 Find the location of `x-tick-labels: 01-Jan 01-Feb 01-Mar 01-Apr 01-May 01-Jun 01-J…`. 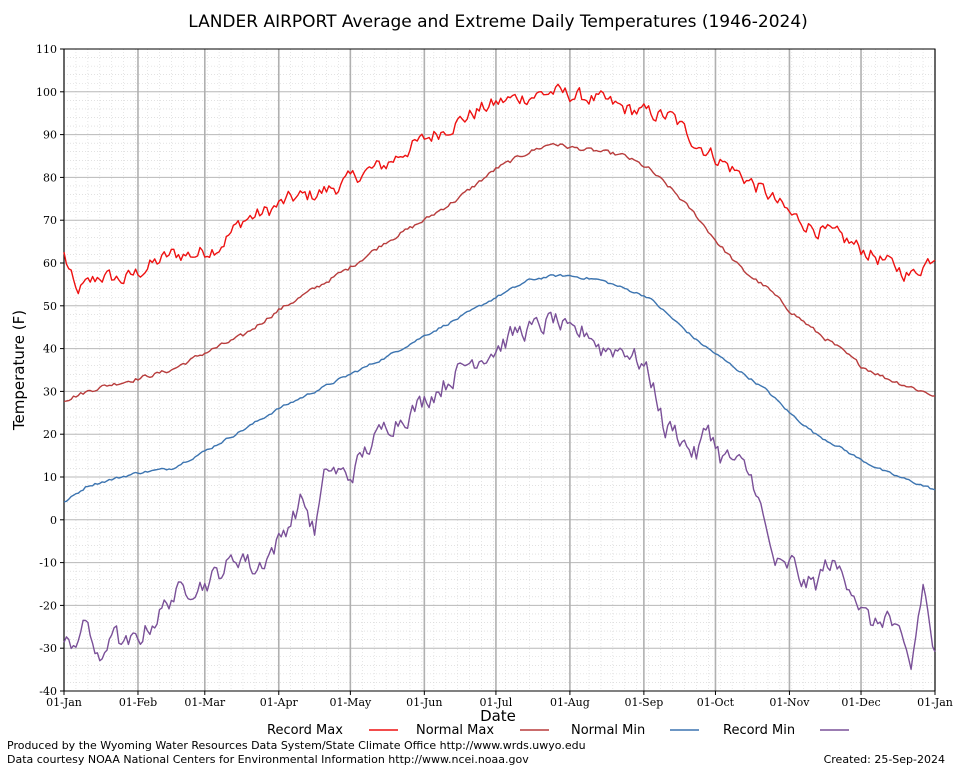

x-tick-labels: 01-Jan 01-Feb 01-Mar 01-Apr 01-May 01-Jun 01-J… is located at coordinates (499, 700).